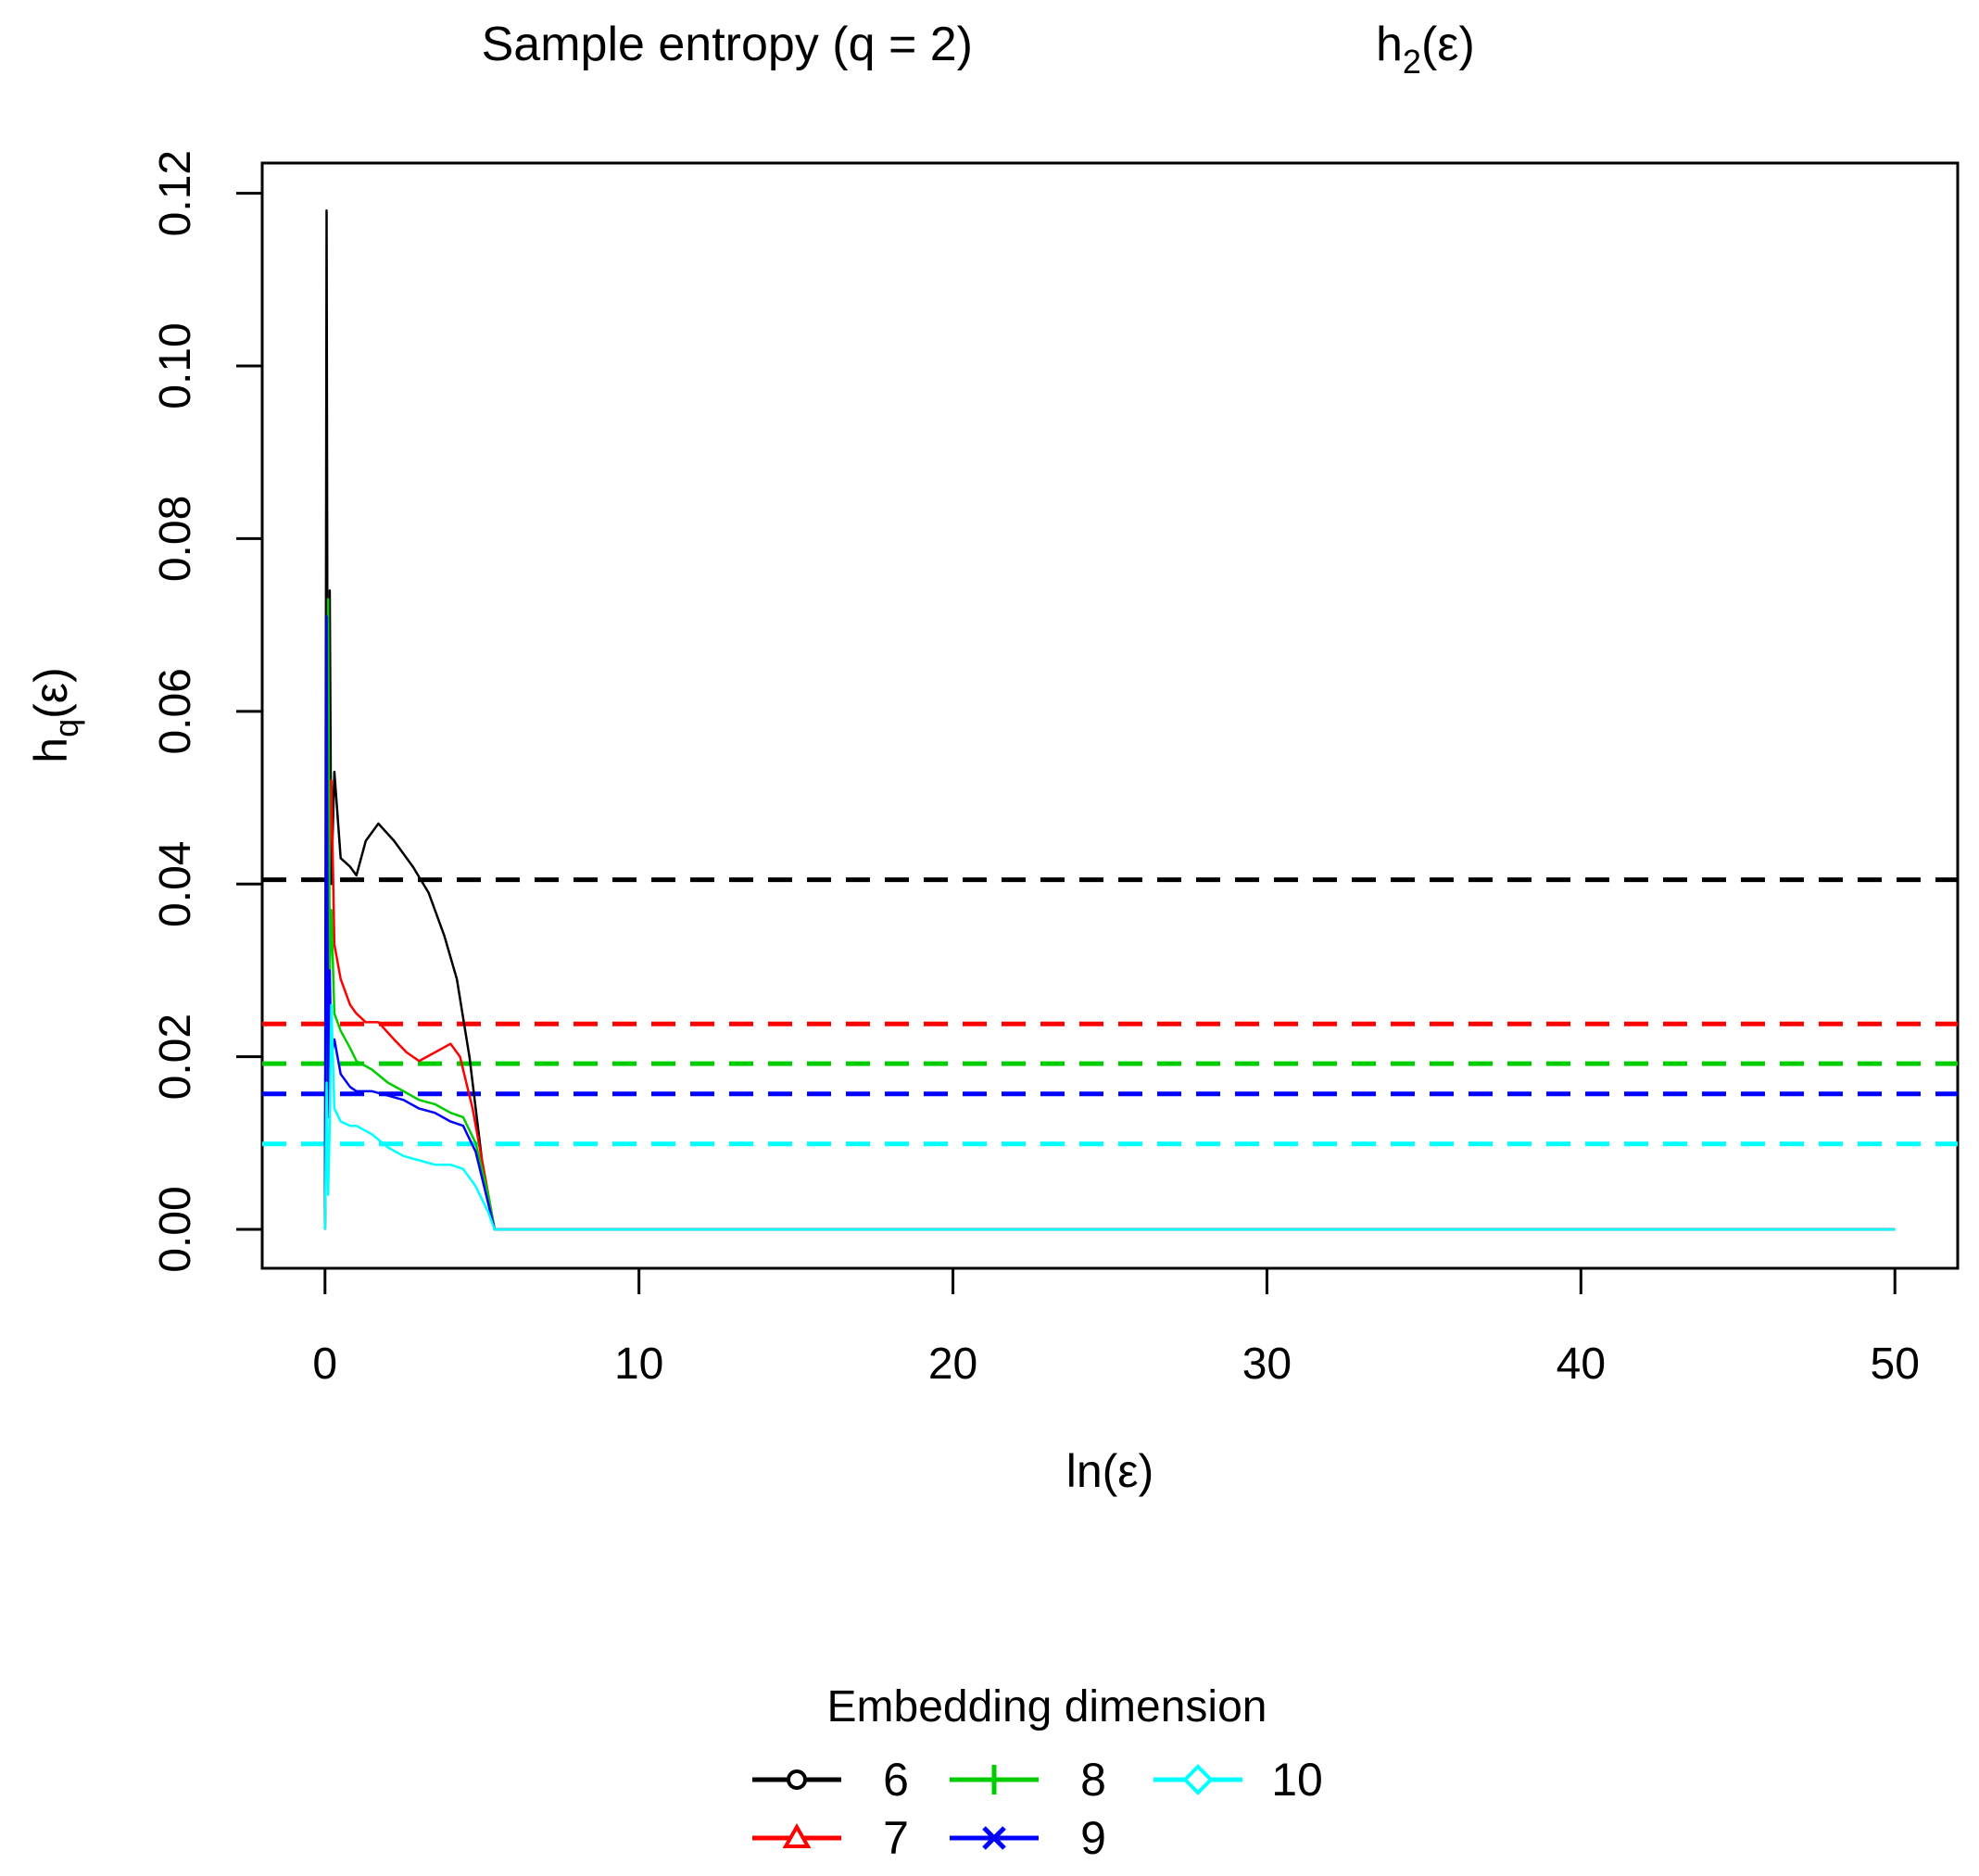 The width and height of the screenshot is (1979, 1876). What do you see at coordinates (952, 1364) in the screenshot?
I see `x-tick-label-20: 20` at bounding box center [952, 1364].